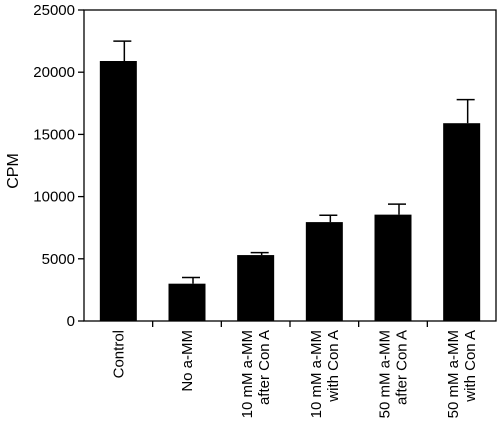  What do you see at coordinates (187, 361) in the screenshot?
I see `x-category-label: No a-MM` at bounding box center [187, 361].